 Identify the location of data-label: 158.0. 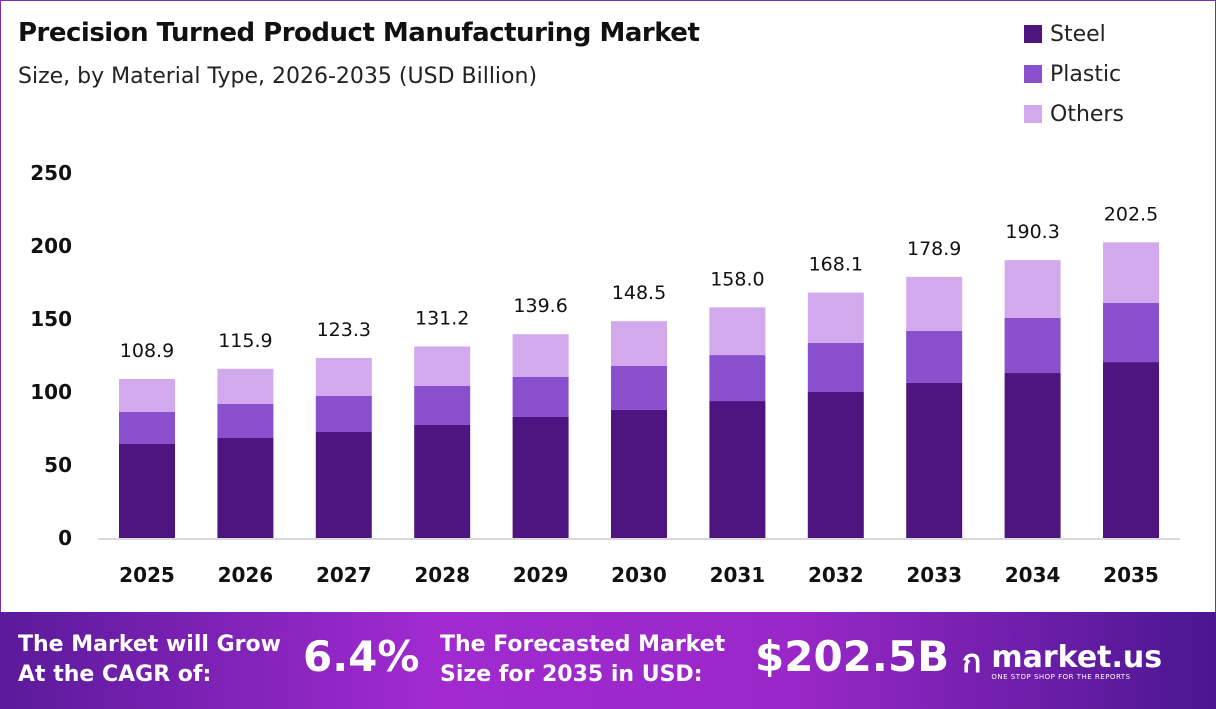
(737, 279).